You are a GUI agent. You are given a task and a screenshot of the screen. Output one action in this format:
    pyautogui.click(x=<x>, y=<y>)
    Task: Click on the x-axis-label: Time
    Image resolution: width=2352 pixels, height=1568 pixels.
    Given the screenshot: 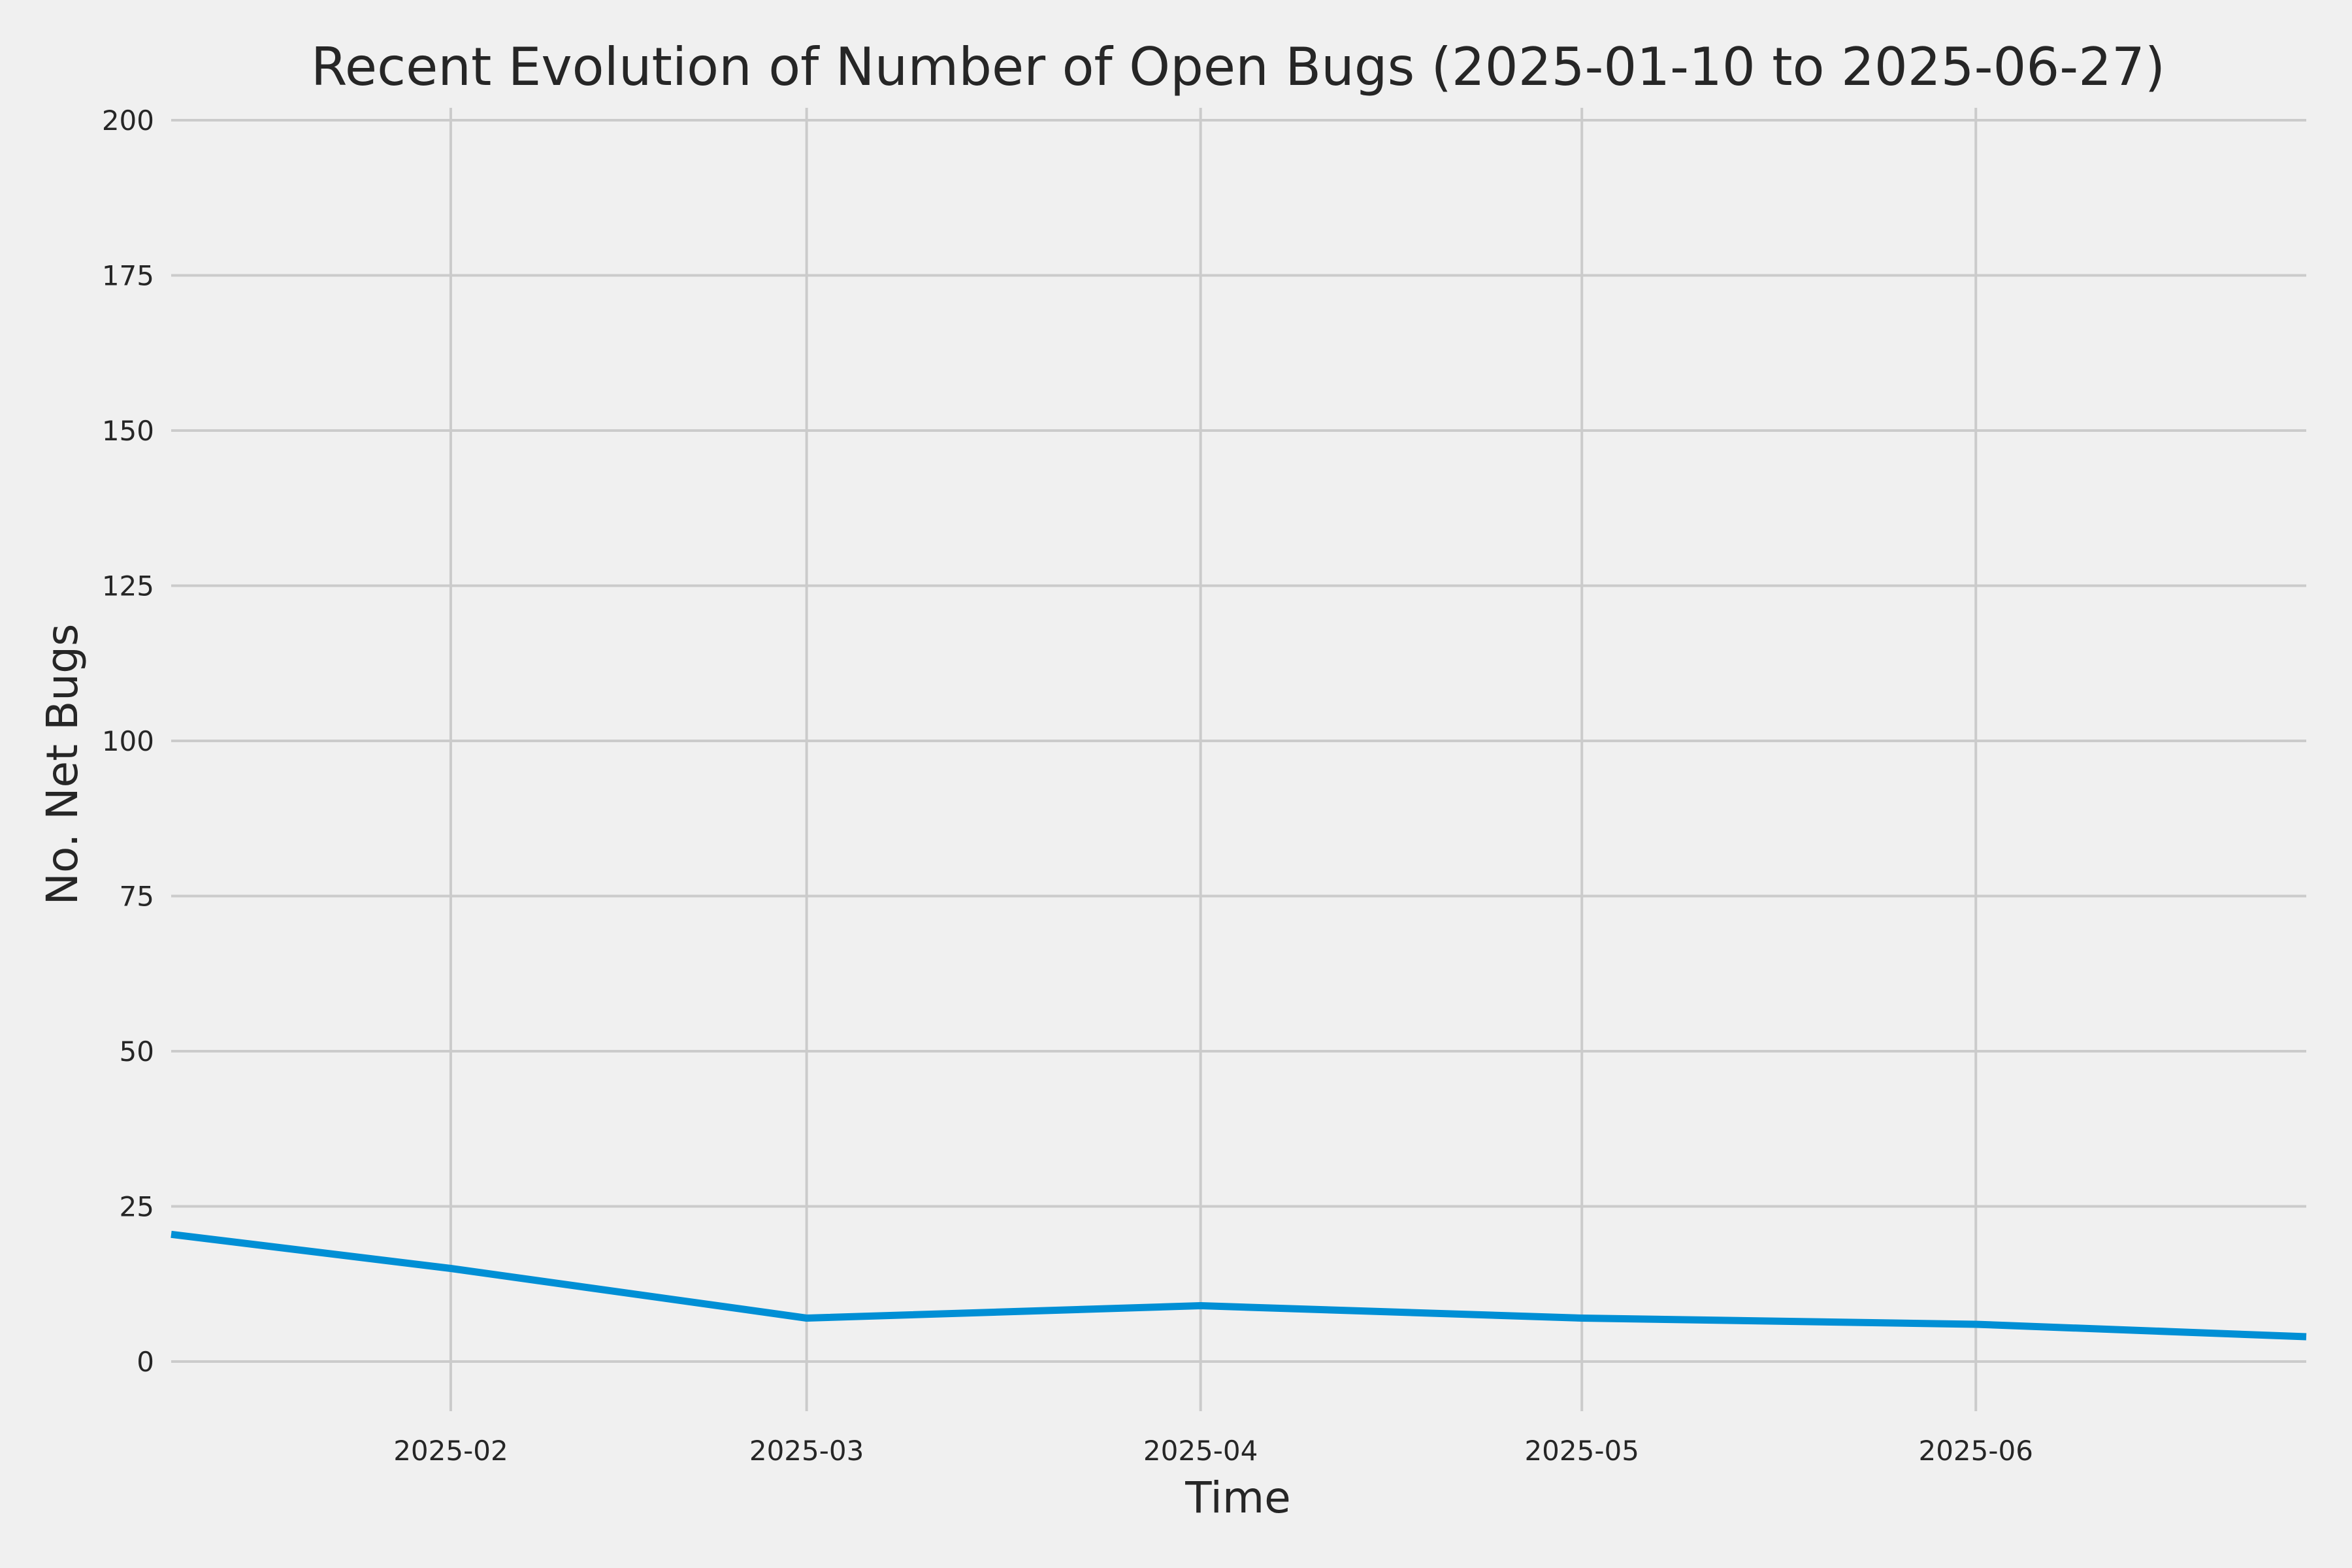 What is the action you would take?
    pyautogui.click(x=1237, y=1498)
    